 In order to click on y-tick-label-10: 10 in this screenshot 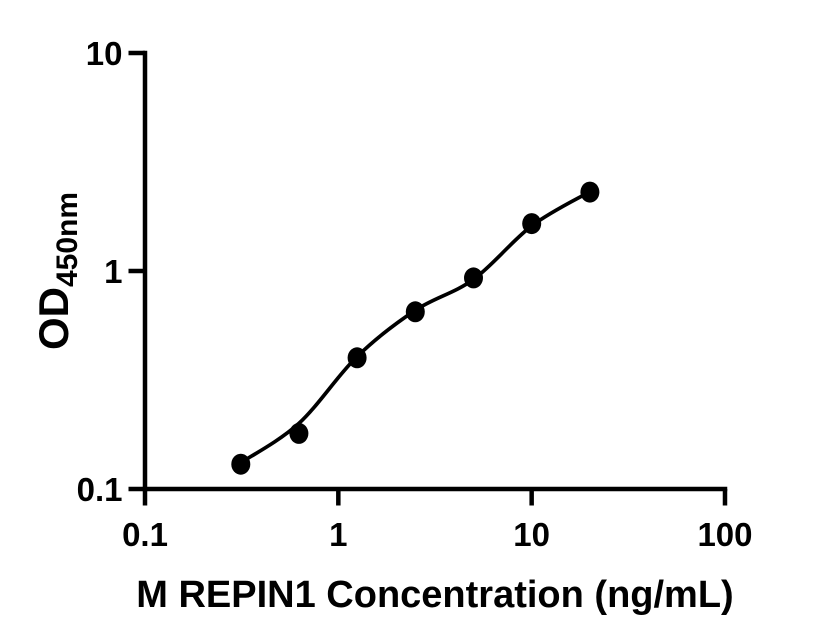, I will do `click(104, 53)`.